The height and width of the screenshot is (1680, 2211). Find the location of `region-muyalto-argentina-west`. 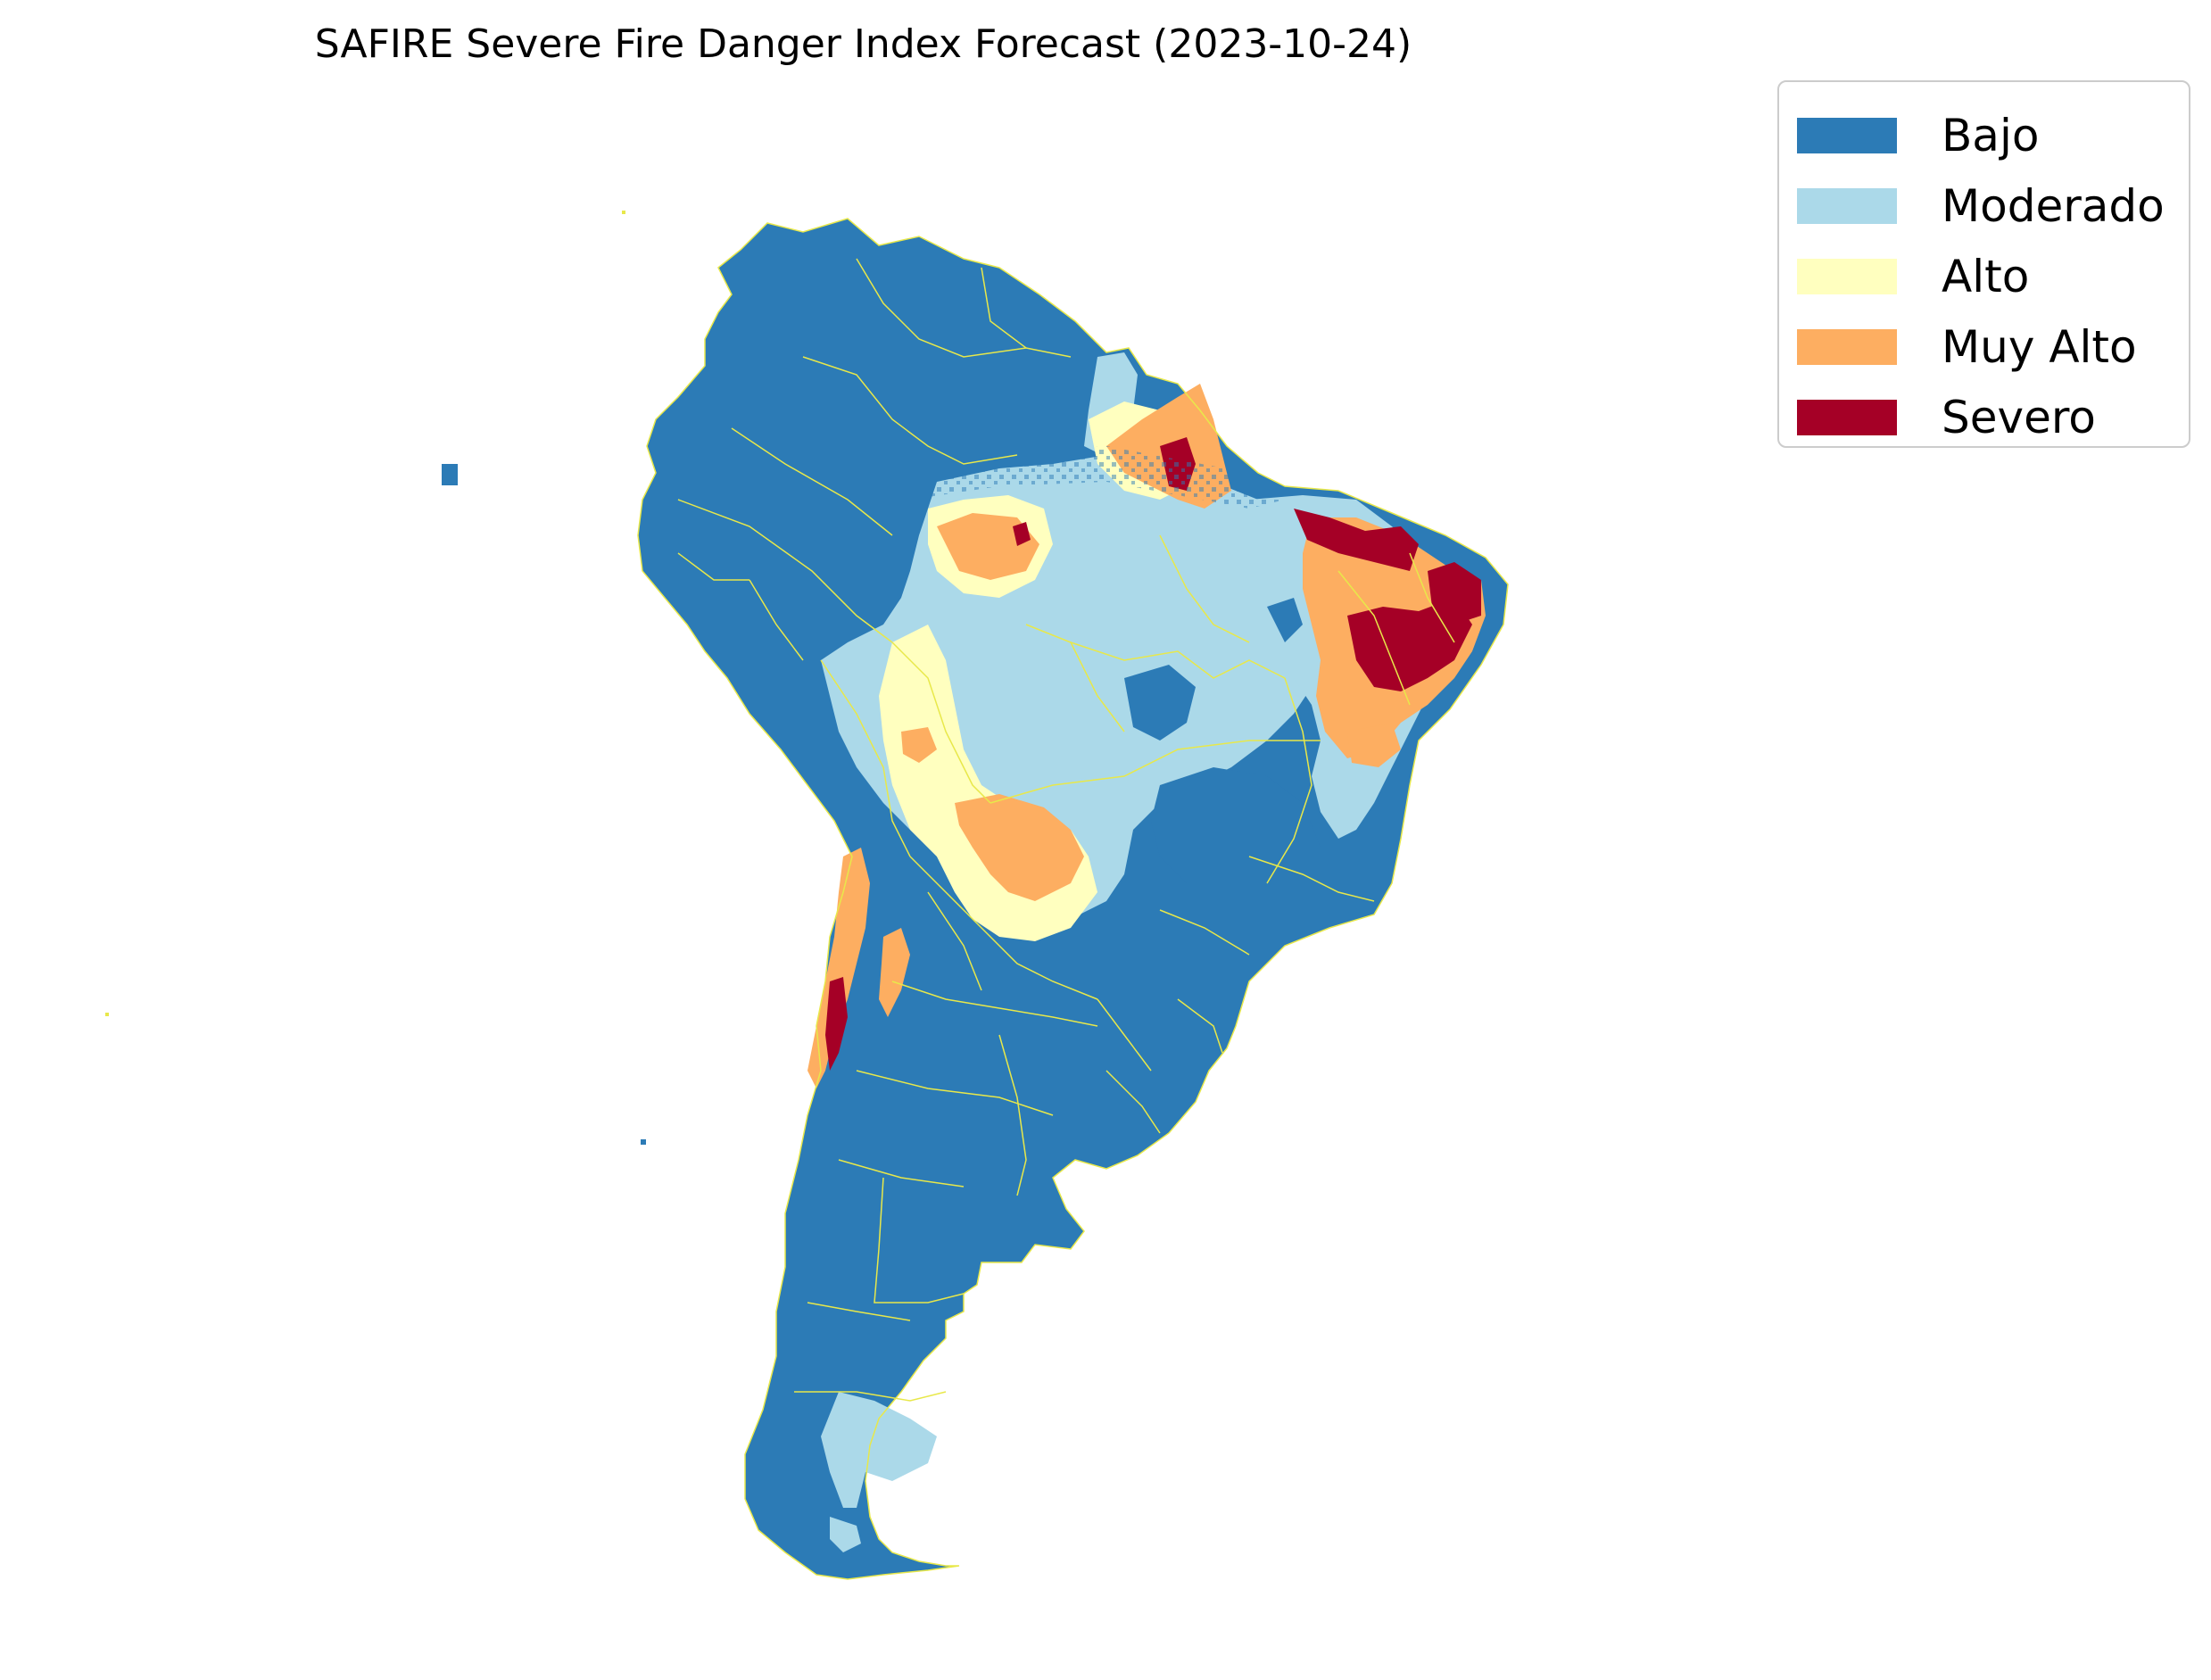

region-muyalto-argentina-west is located at coordinates (894, 972).